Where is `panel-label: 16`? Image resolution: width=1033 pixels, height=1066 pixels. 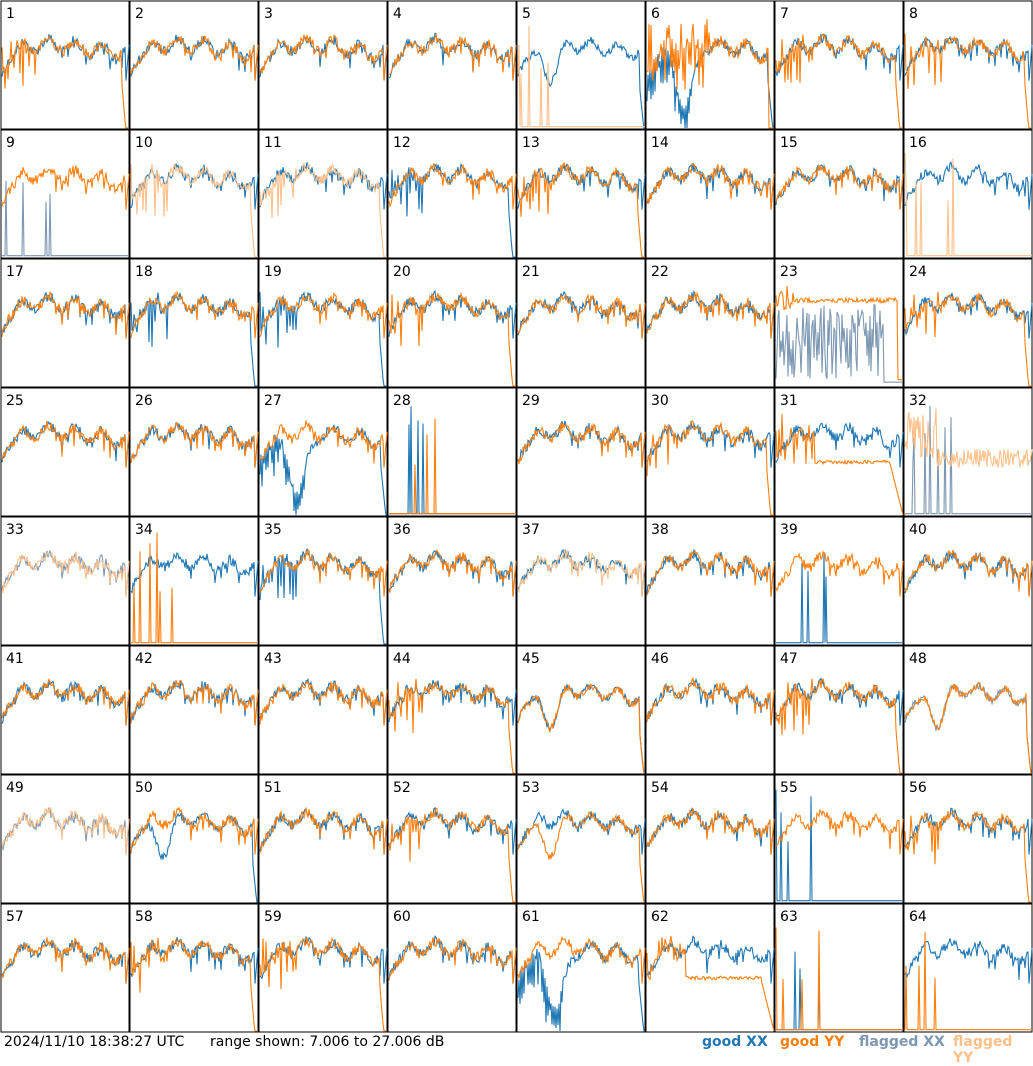
panel-label: 16 is located at coordinates (918, 143).